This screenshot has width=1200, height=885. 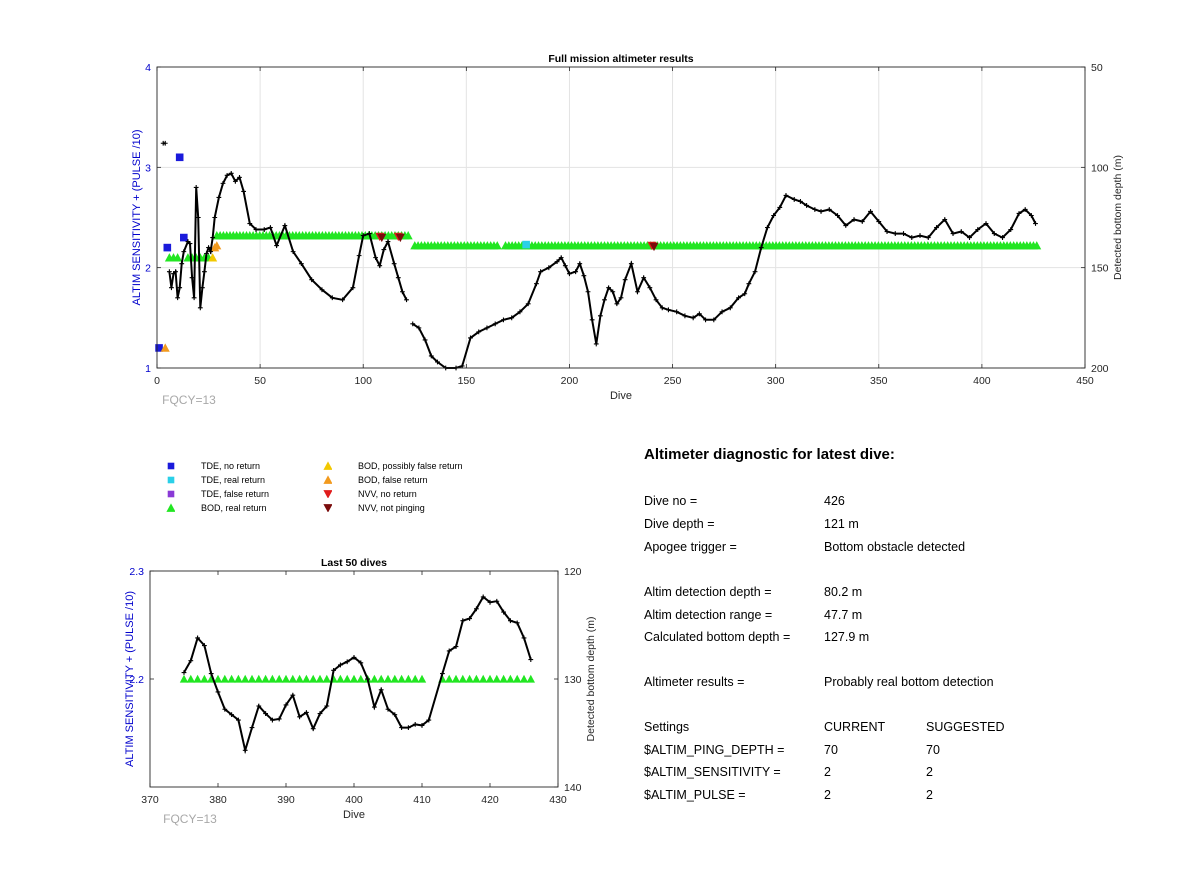 What do you see at coordinates (695, 795) in the screenshot?
I see `setting-name: $ALTIM_PULSE =` at bounding box center [695, 795].